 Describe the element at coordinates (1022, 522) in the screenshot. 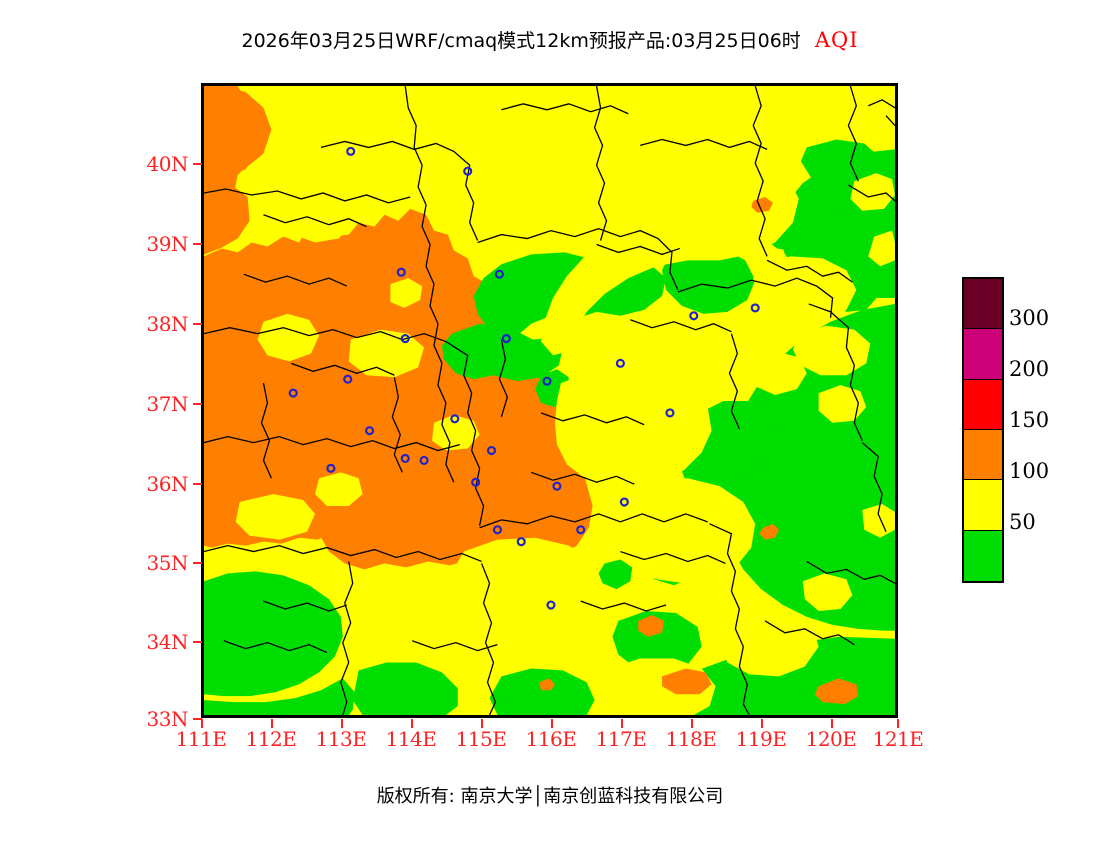

I see `colorbar-label-50: 50` at that location.